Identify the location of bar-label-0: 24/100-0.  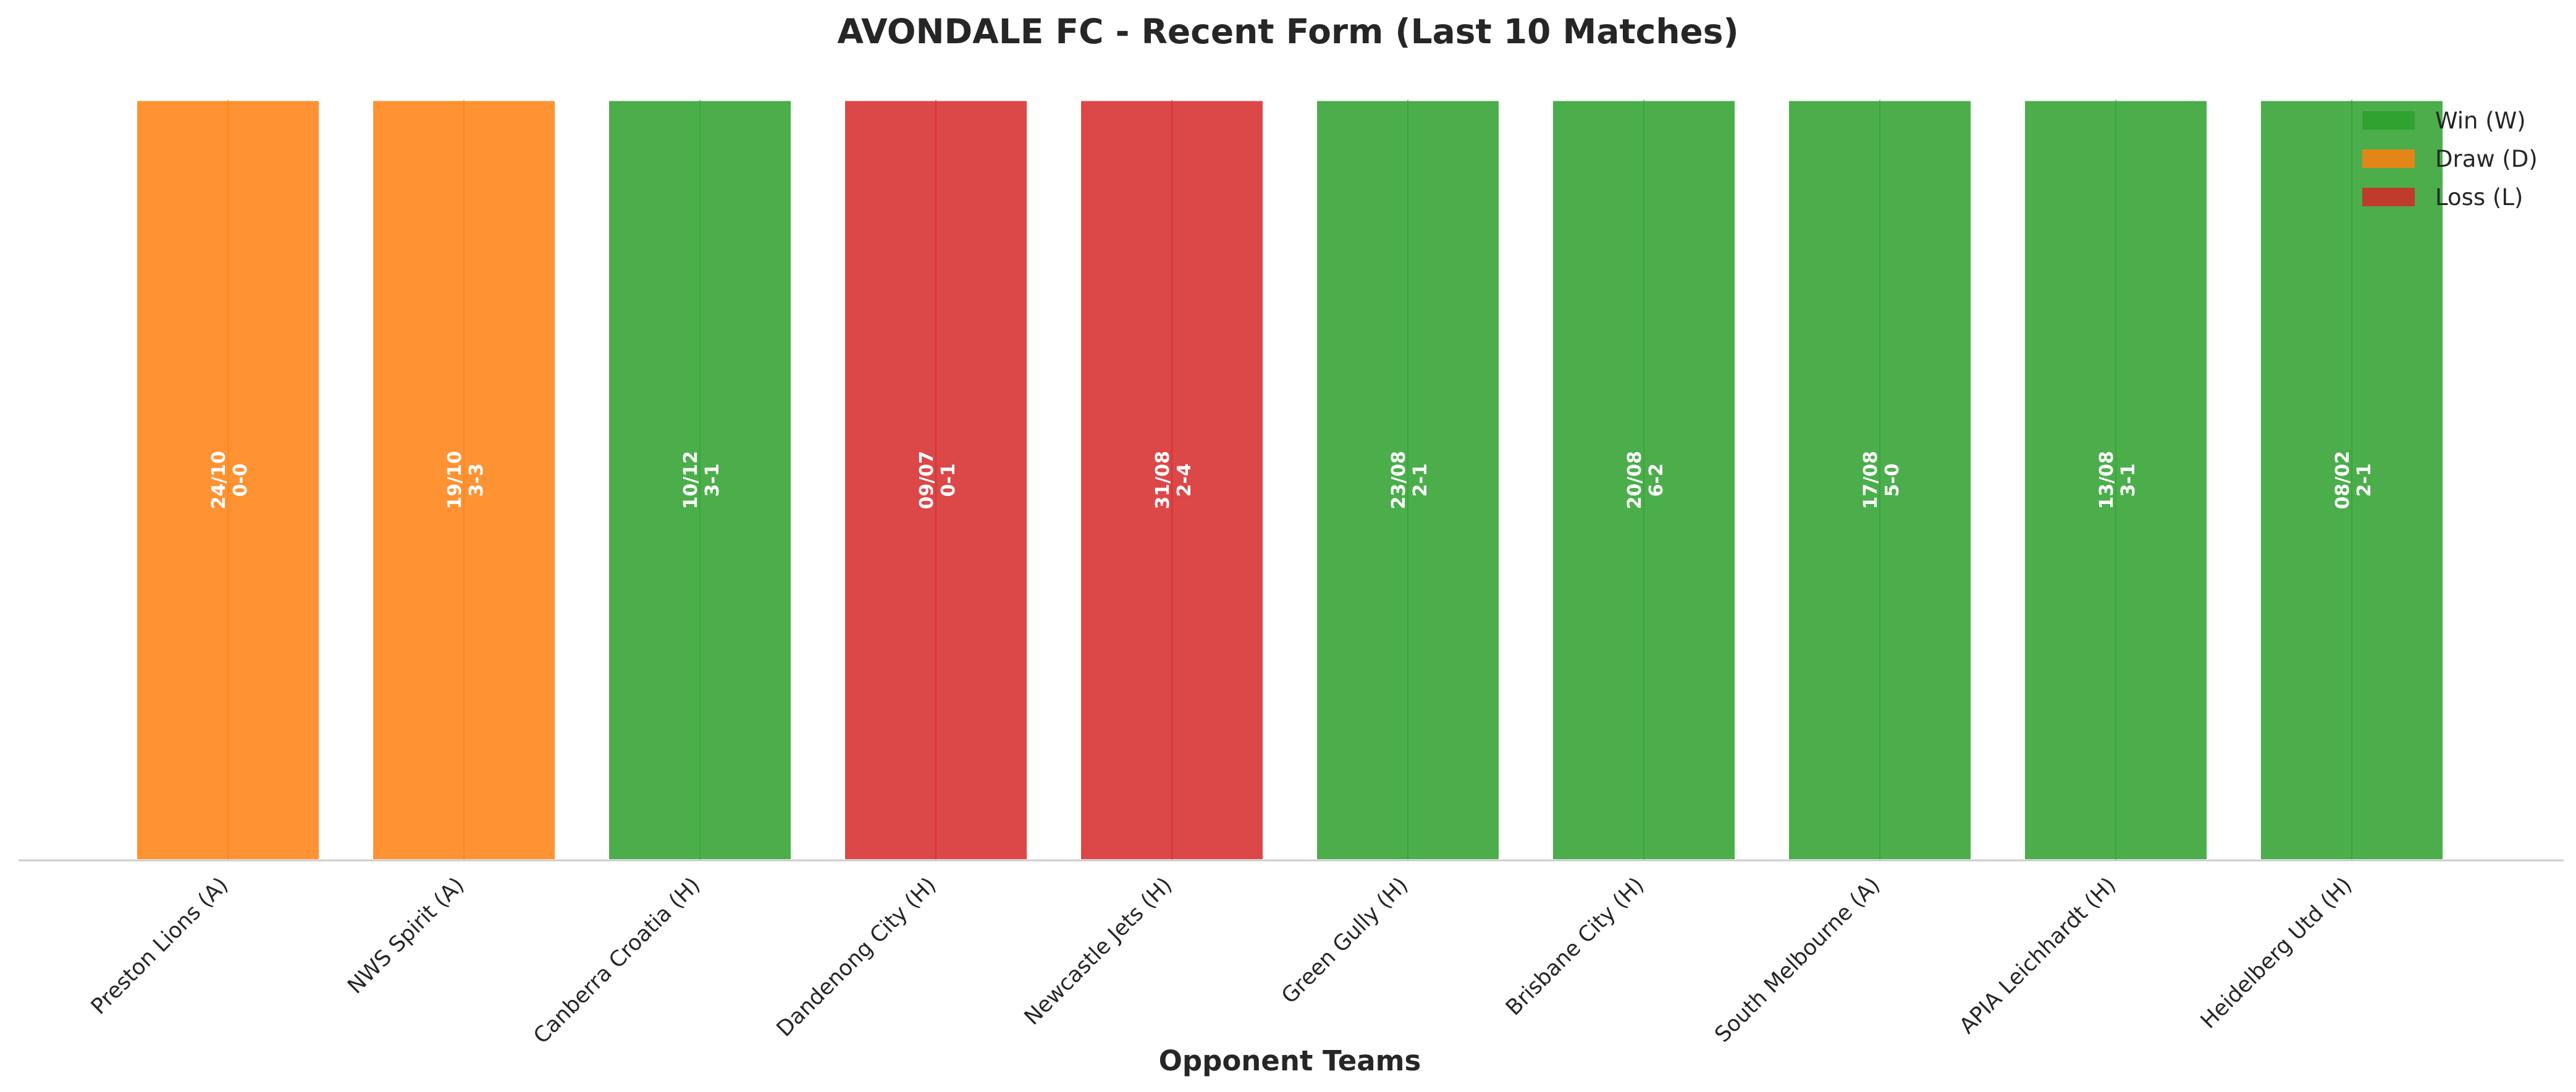
(229, 480).